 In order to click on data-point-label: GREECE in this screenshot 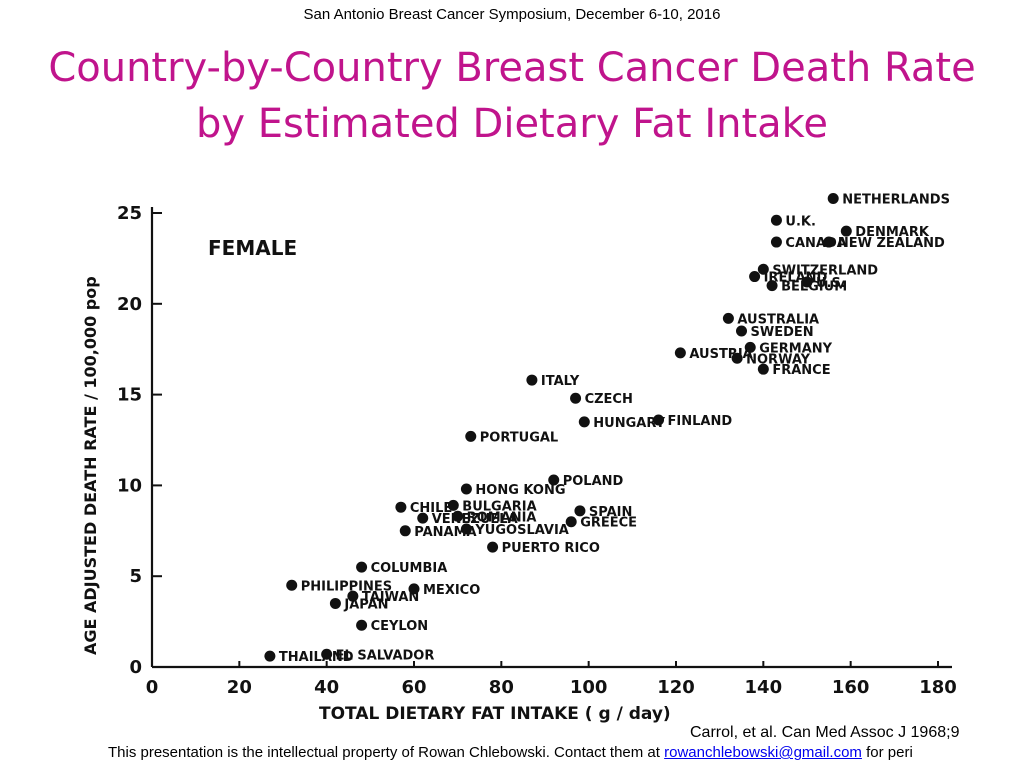, I will do `click(608, 523)`.